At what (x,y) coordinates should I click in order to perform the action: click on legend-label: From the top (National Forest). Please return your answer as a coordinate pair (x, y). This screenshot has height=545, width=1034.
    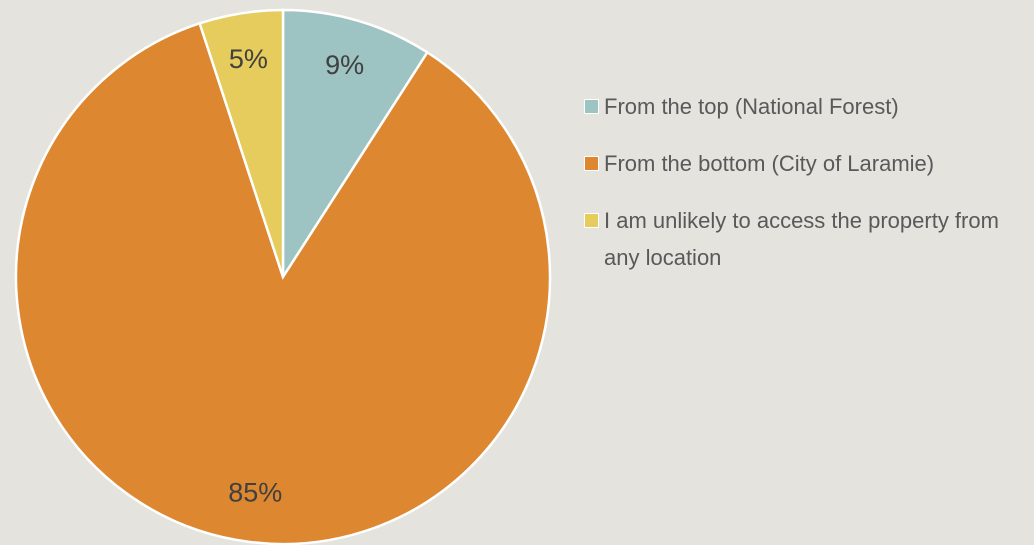
    Looking at the image, I should click on (751, 106).